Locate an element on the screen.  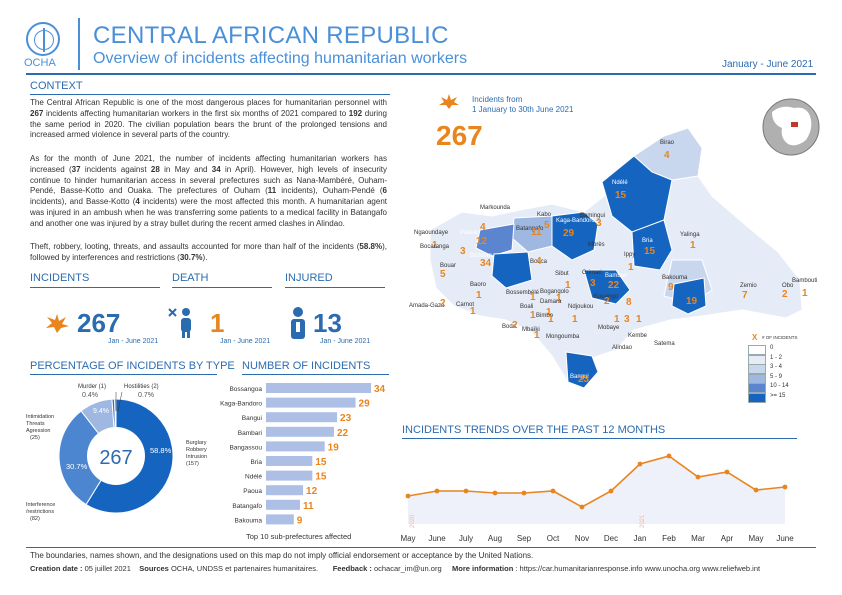
bar-heading: NUMBER OF INCIDENTS is located at coordinates (306, 366).